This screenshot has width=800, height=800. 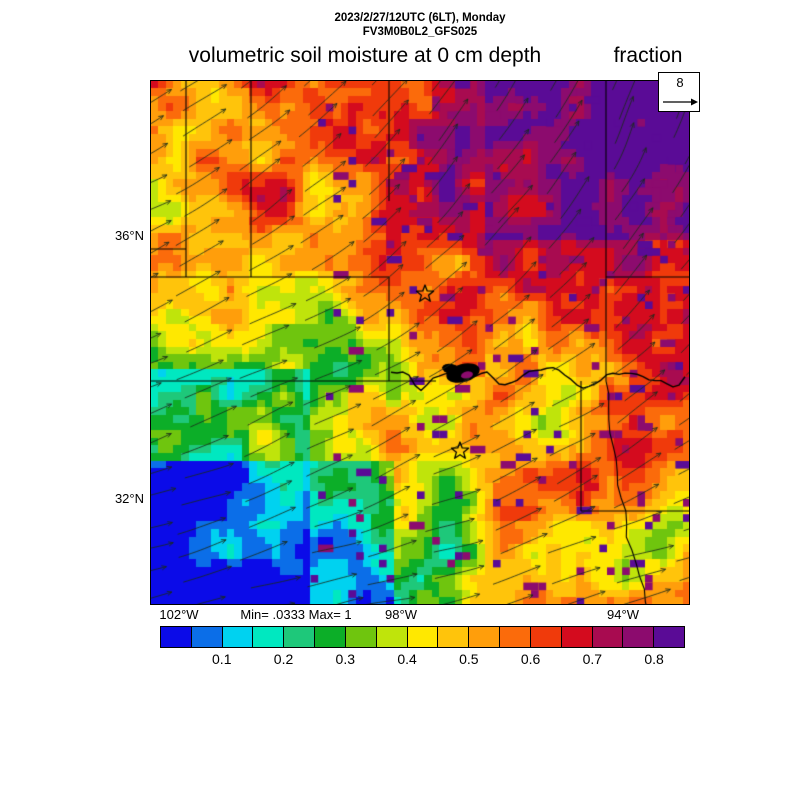 What do you see at coordinates (283, 659) in the screenshot?
I see `colorbar-tick-0.2: 0.2` at bounding box center [283, 659].